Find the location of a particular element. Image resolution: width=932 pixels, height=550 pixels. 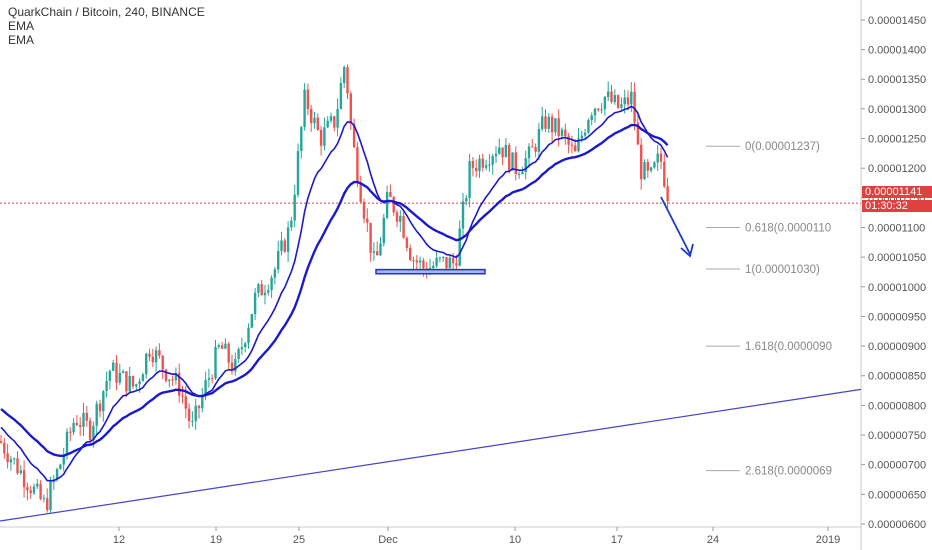

fib-level-label: 0.618(0.0000110 is located at coordinates (788, 228).